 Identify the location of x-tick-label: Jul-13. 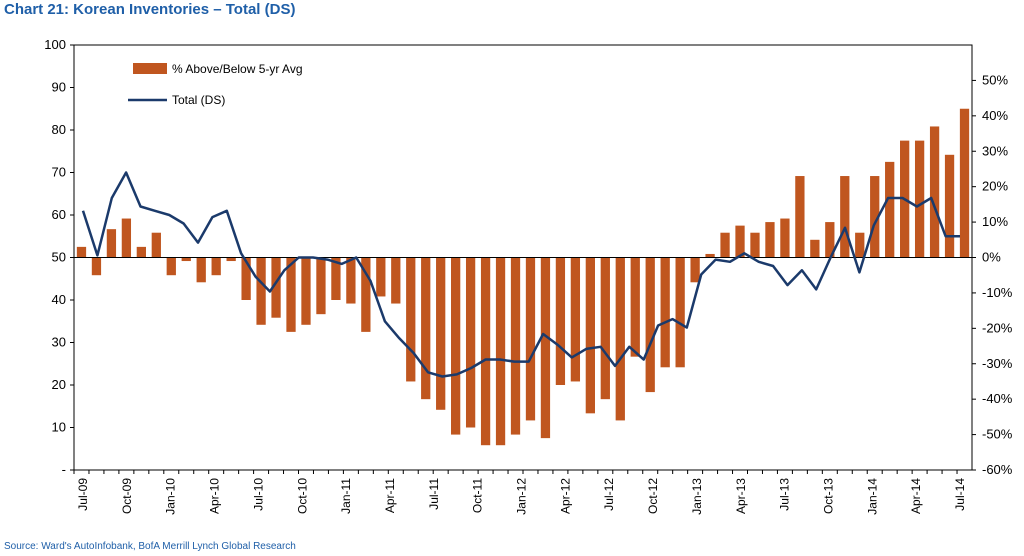
(785, 494).